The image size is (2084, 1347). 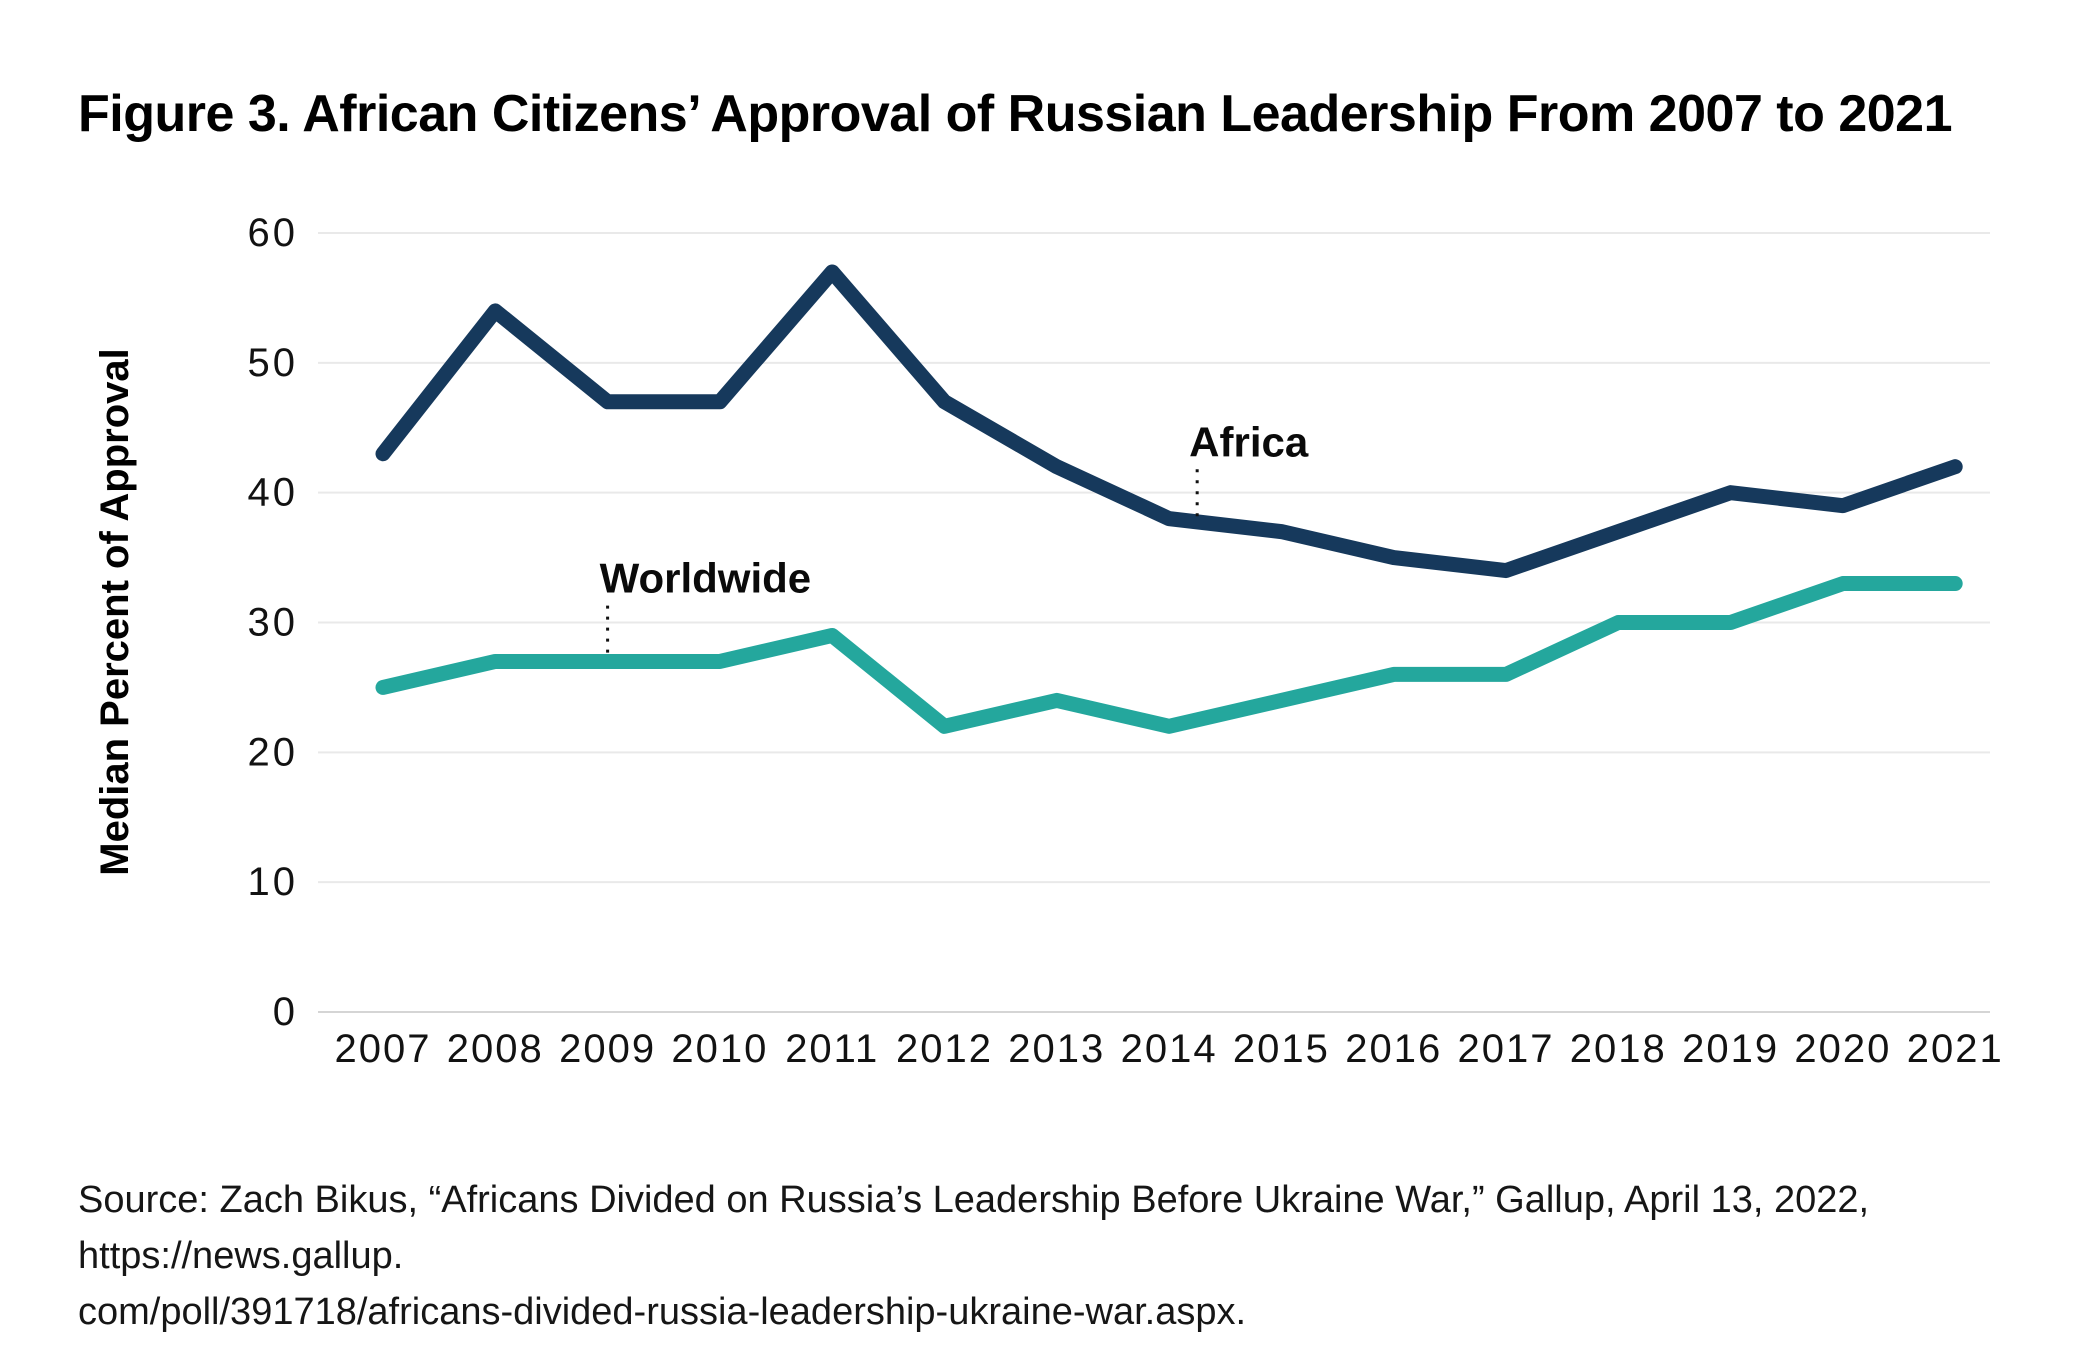 I want to click on x-tick-label: 2009, so click(x=607, y=1049).